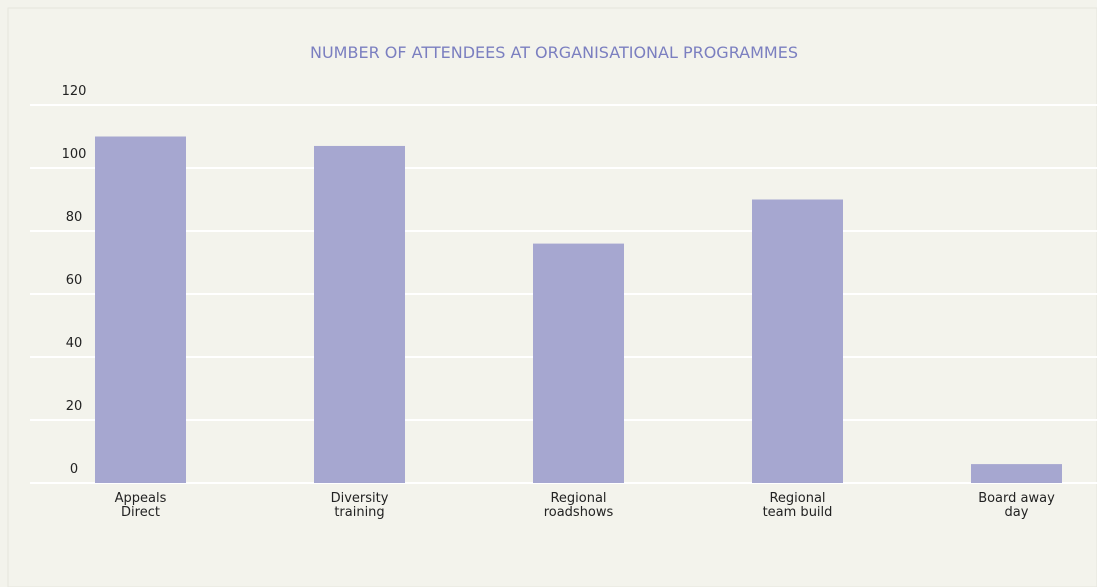 The height and width of the screenshot is (587, 1097). Describe the element at coordinates (74, 406) in the screenshot. I see `y-tick-label: 20` at that location.